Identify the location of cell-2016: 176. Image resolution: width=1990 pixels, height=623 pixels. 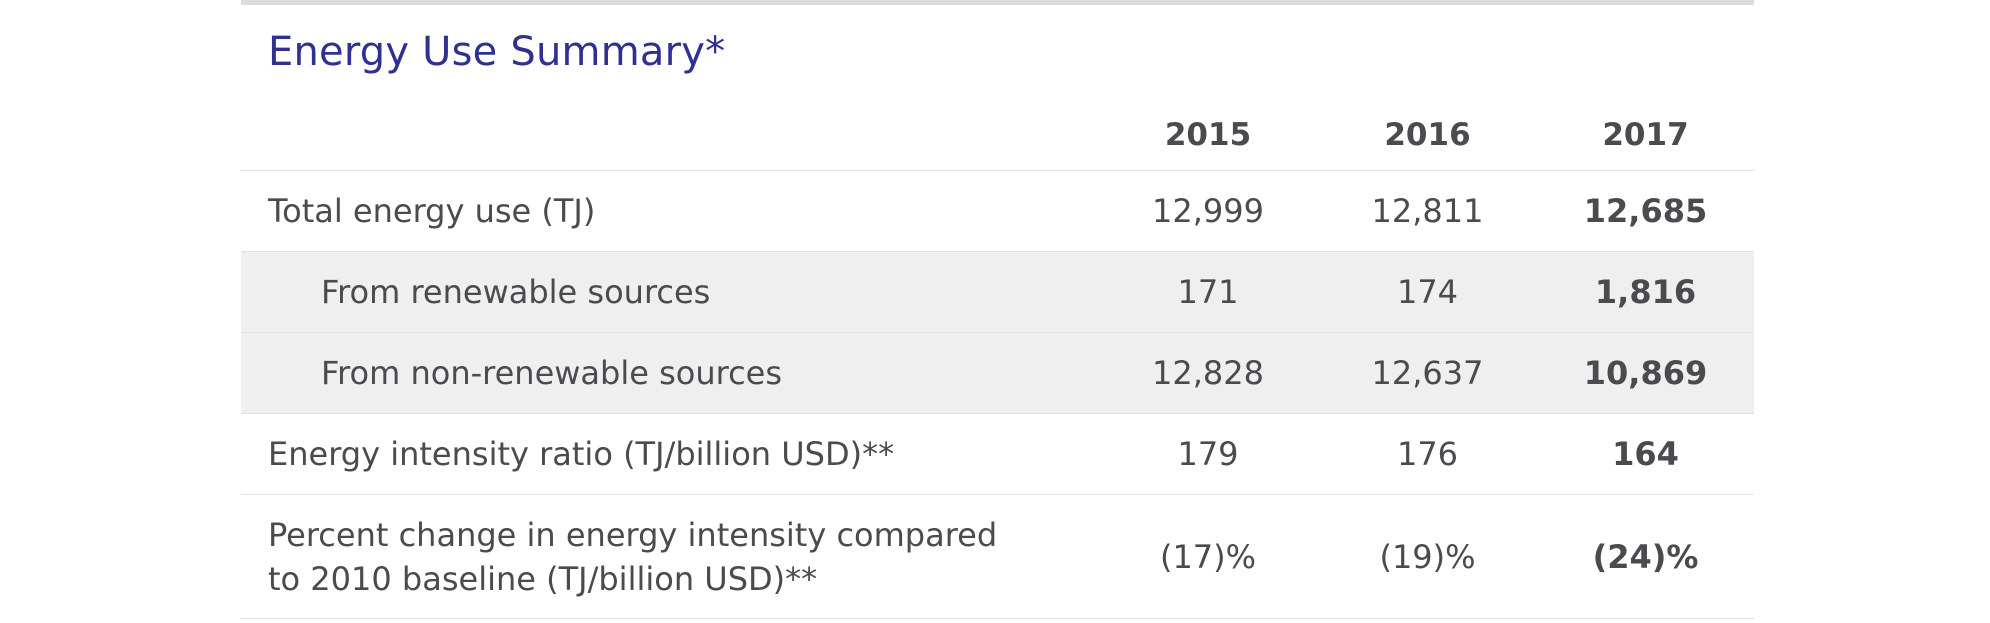
(1427, 454).